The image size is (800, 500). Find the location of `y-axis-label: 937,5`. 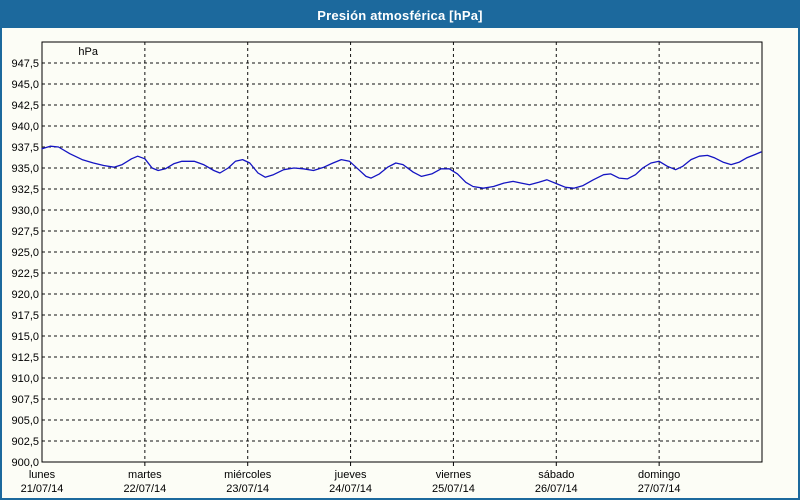

y-axis-label: 937,5 is located at coordinates (25, 148).